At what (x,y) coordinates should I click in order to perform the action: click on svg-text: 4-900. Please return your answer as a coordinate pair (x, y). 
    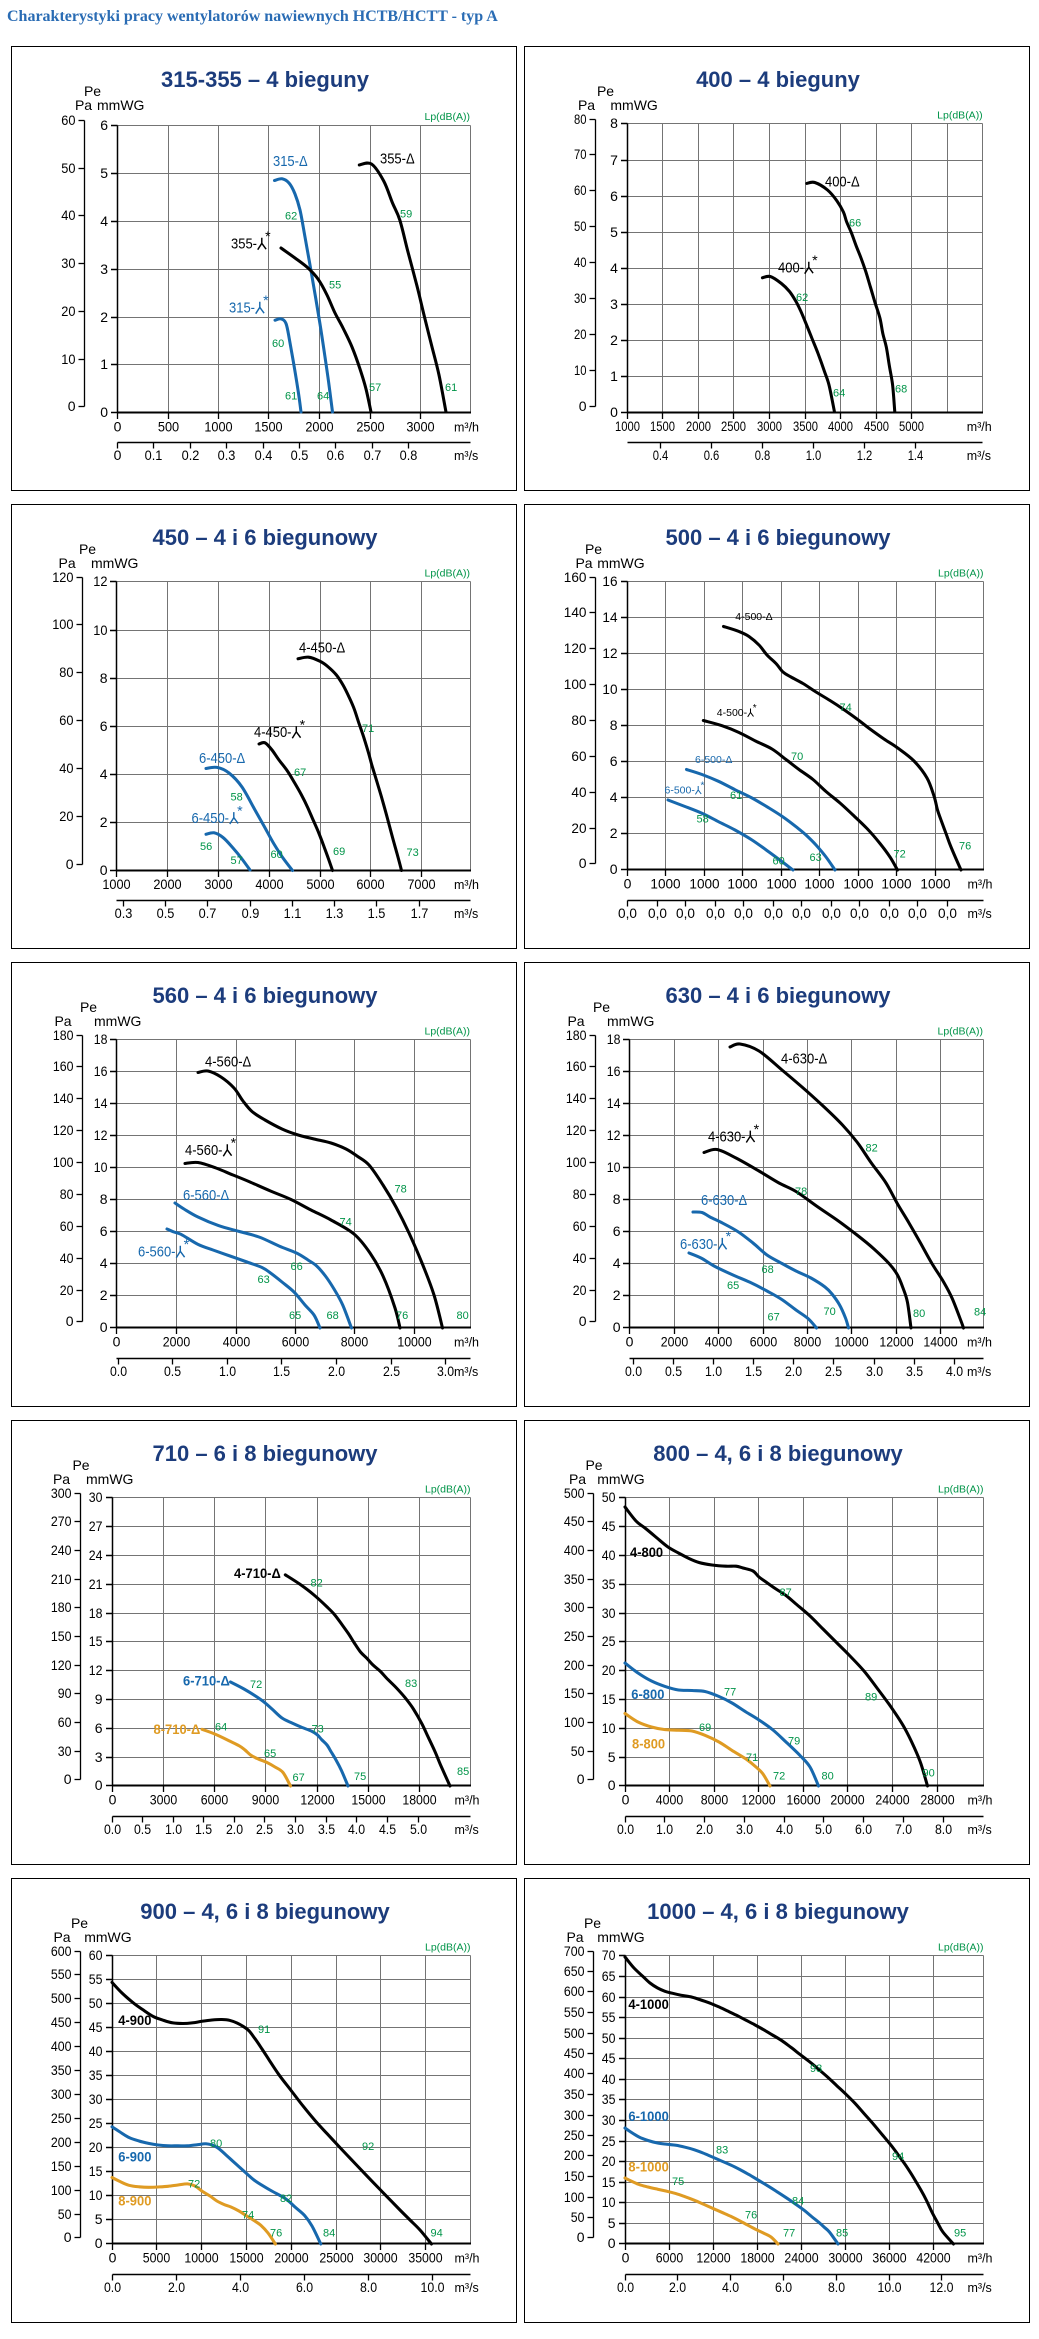
    Looking at the image, I should click on (134, 2020).